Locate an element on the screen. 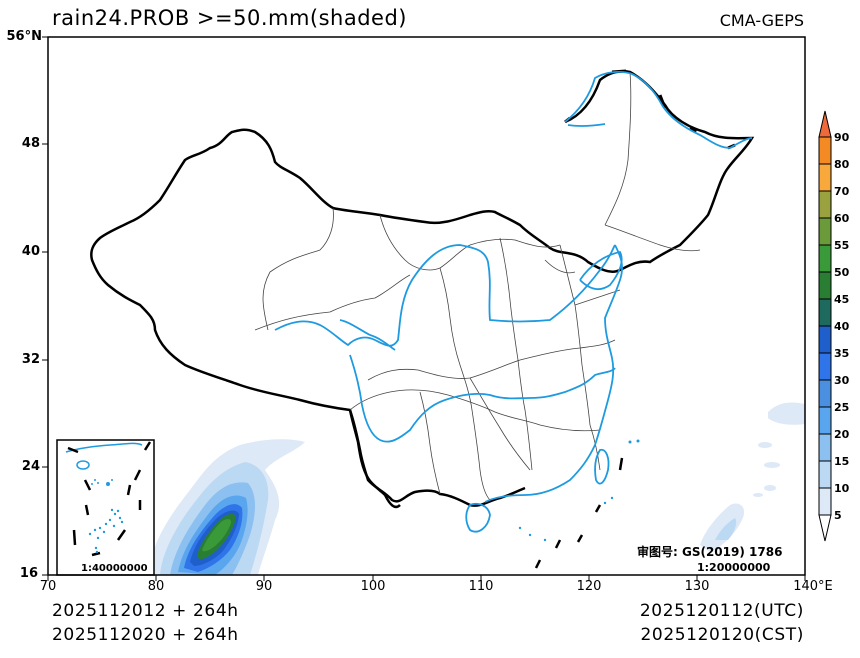  y-tick-56: 56°N is located at coordinates (24, 36).